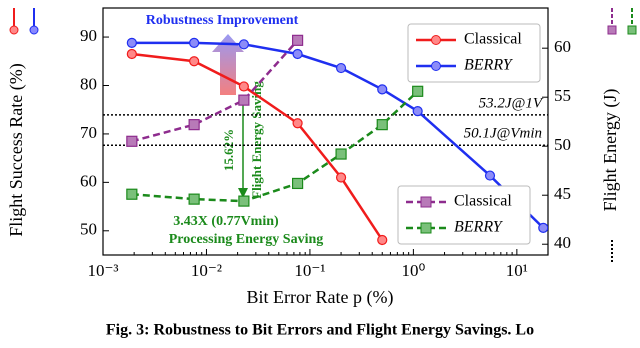  What do you see at coordinates (309, 270) in the screenshot?
I see `x-tick-label: 10⁻¹` at bounding box center [309, 270].